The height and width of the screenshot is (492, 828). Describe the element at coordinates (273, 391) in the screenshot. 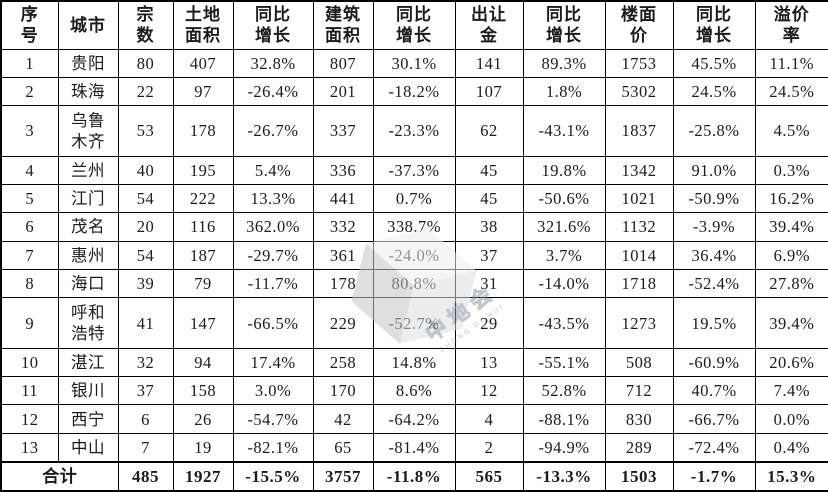

I see `value-cell: 3.0%` at that location.